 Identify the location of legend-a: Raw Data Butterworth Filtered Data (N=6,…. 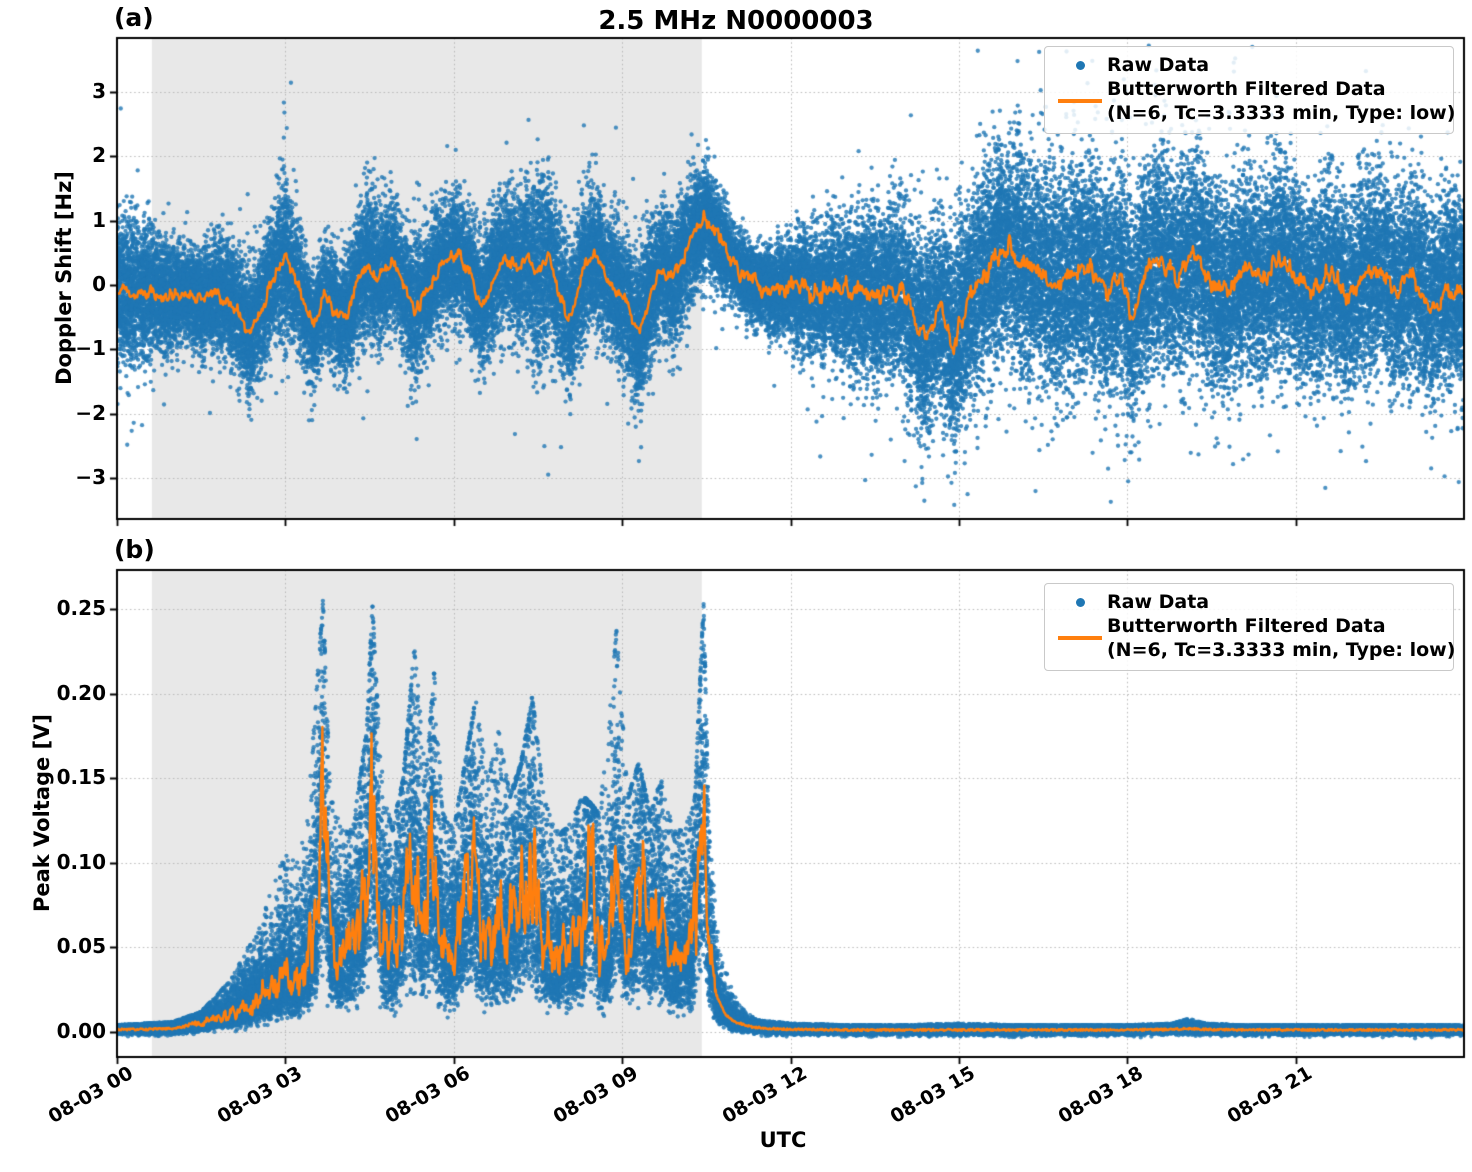
(1249, 90).